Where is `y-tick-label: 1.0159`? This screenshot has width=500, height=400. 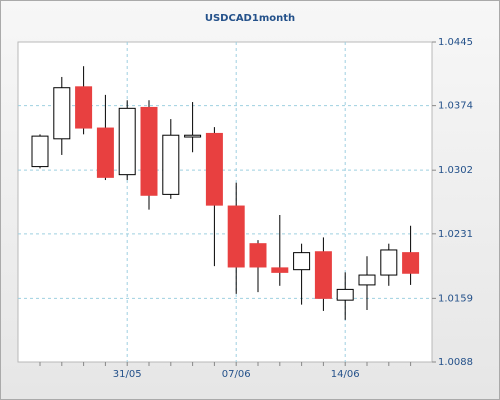
y-tick-label: 1.0159 is located at coordinates (455, 298).